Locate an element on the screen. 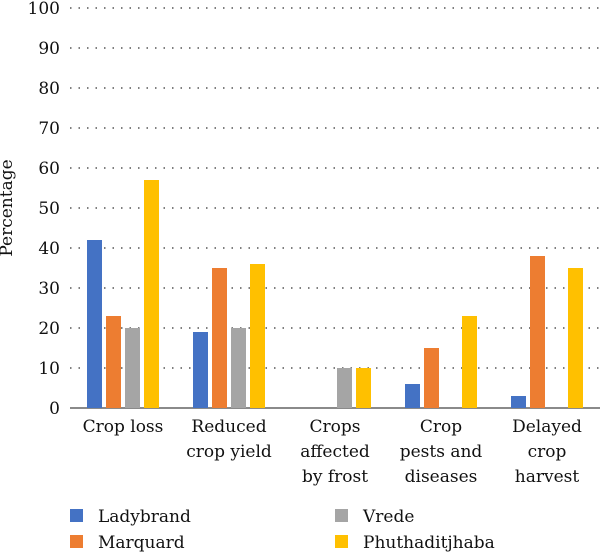 The height and width of the screenshot is (560, 600). y-tick-label: 50 is located at coordinates (49, 209).